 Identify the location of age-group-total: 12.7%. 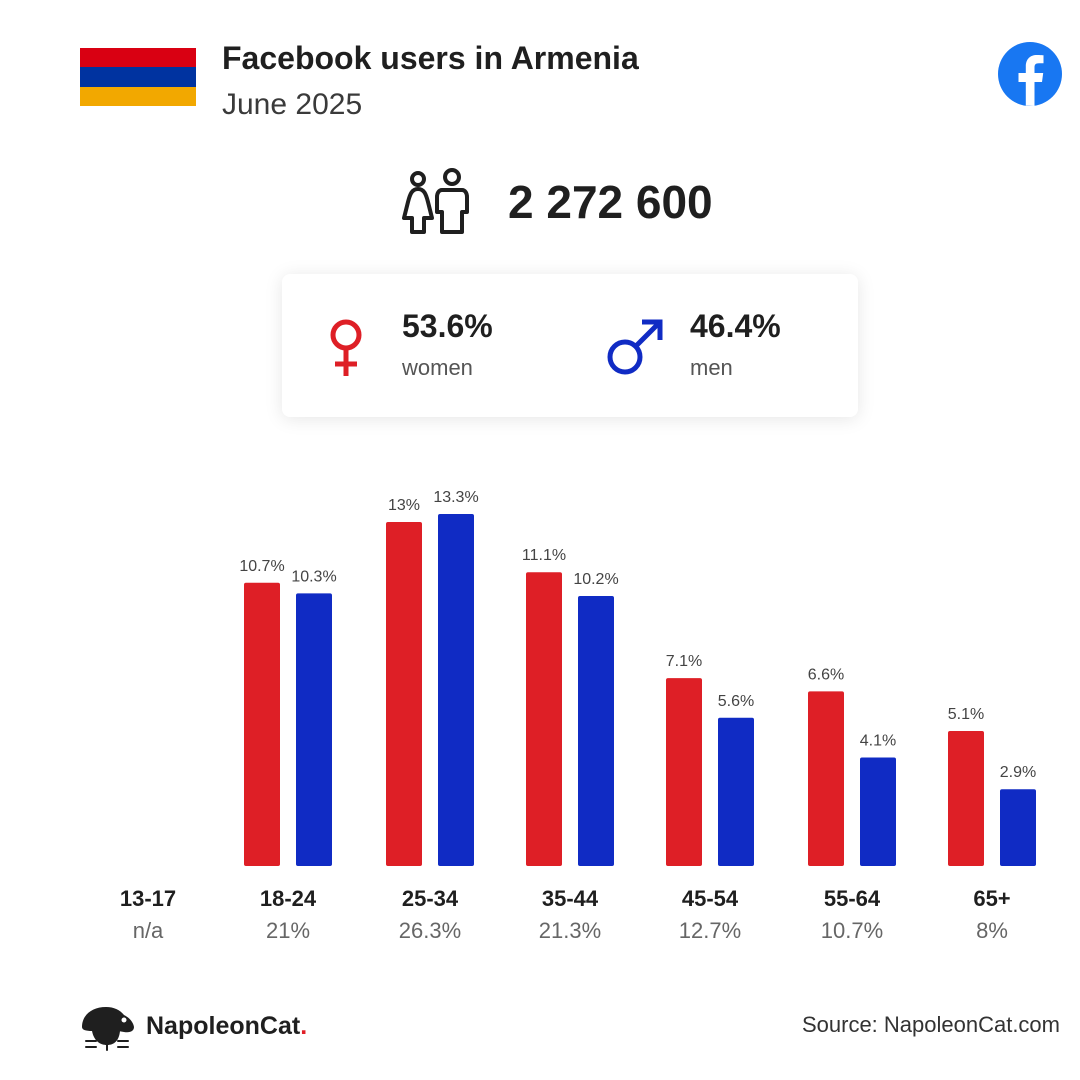
(710, 930).